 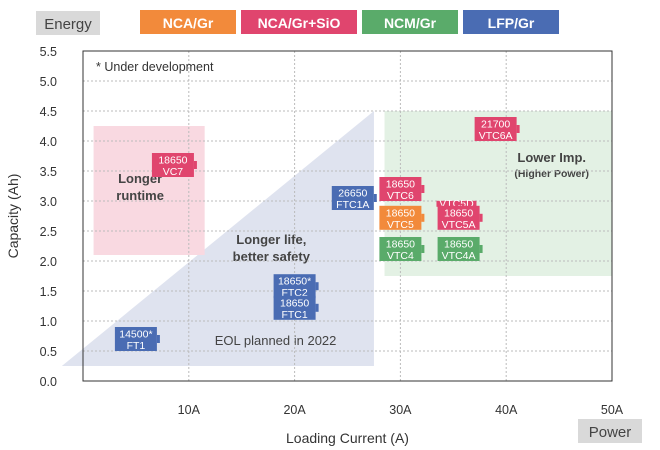 I want to click on region-longer-runtime, so click(x=149, y=190).